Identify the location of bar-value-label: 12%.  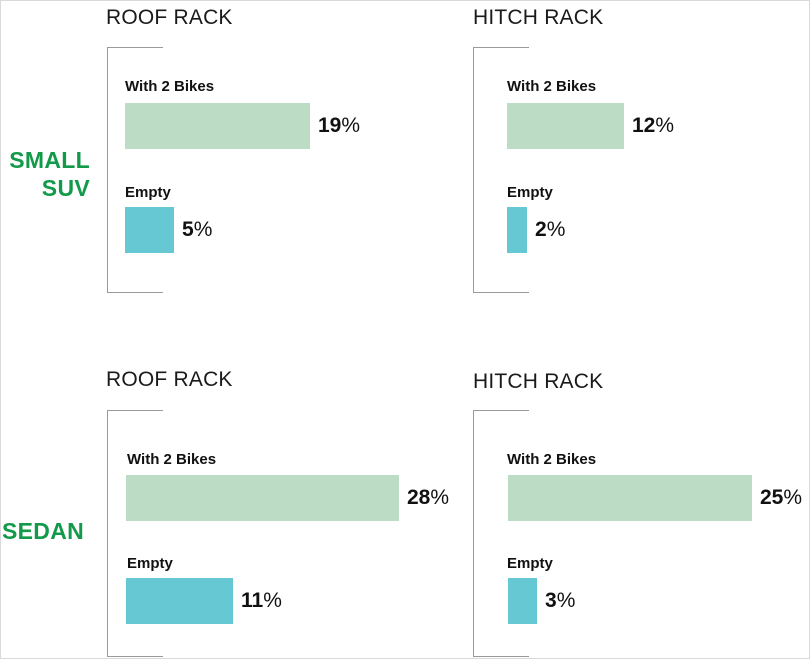
(653, 126).